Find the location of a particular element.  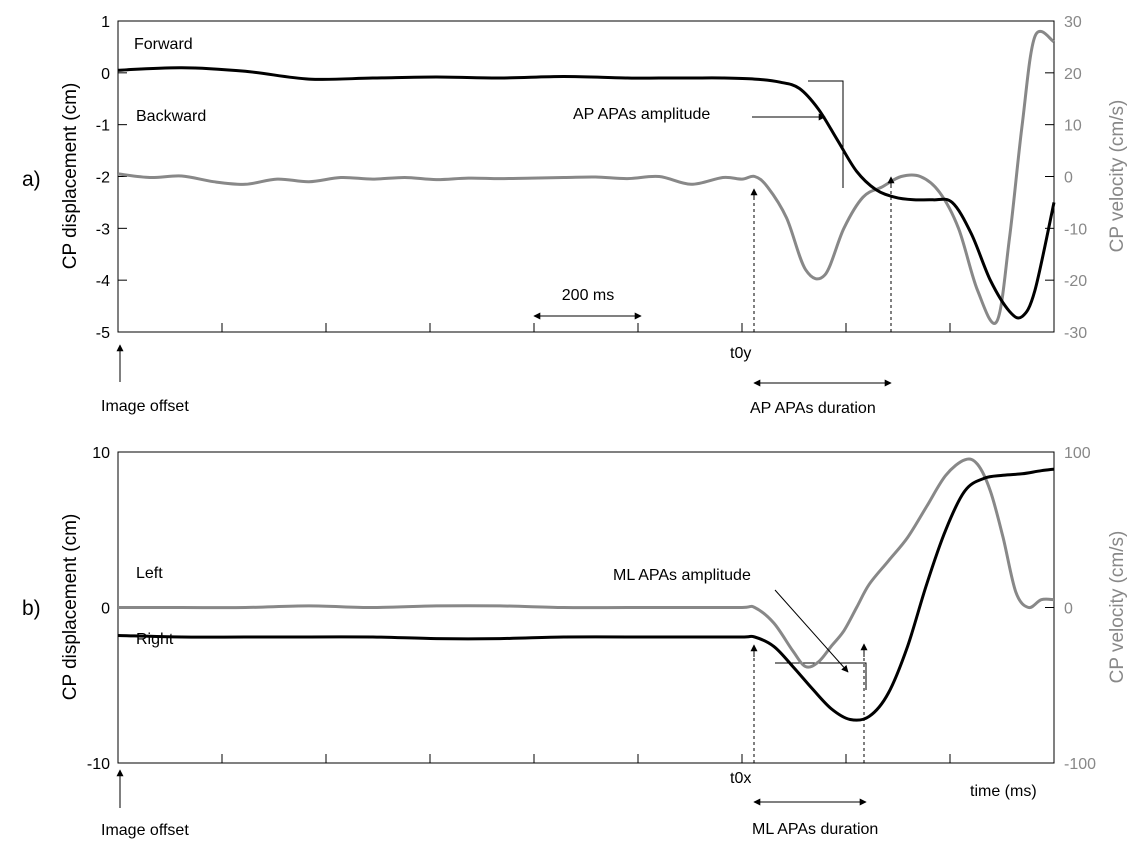

panel-b-amplitude-label: ML APAs amplitude is located at coordinates (682, 575).